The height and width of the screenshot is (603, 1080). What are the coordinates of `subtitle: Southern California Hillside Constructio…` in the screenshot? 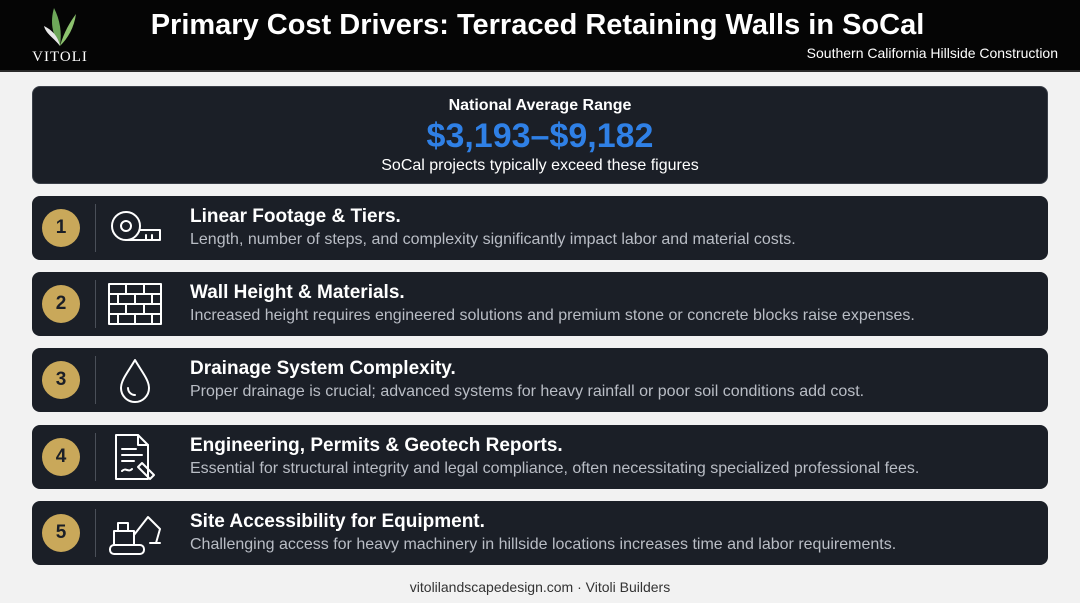 It's located at (932, 53).